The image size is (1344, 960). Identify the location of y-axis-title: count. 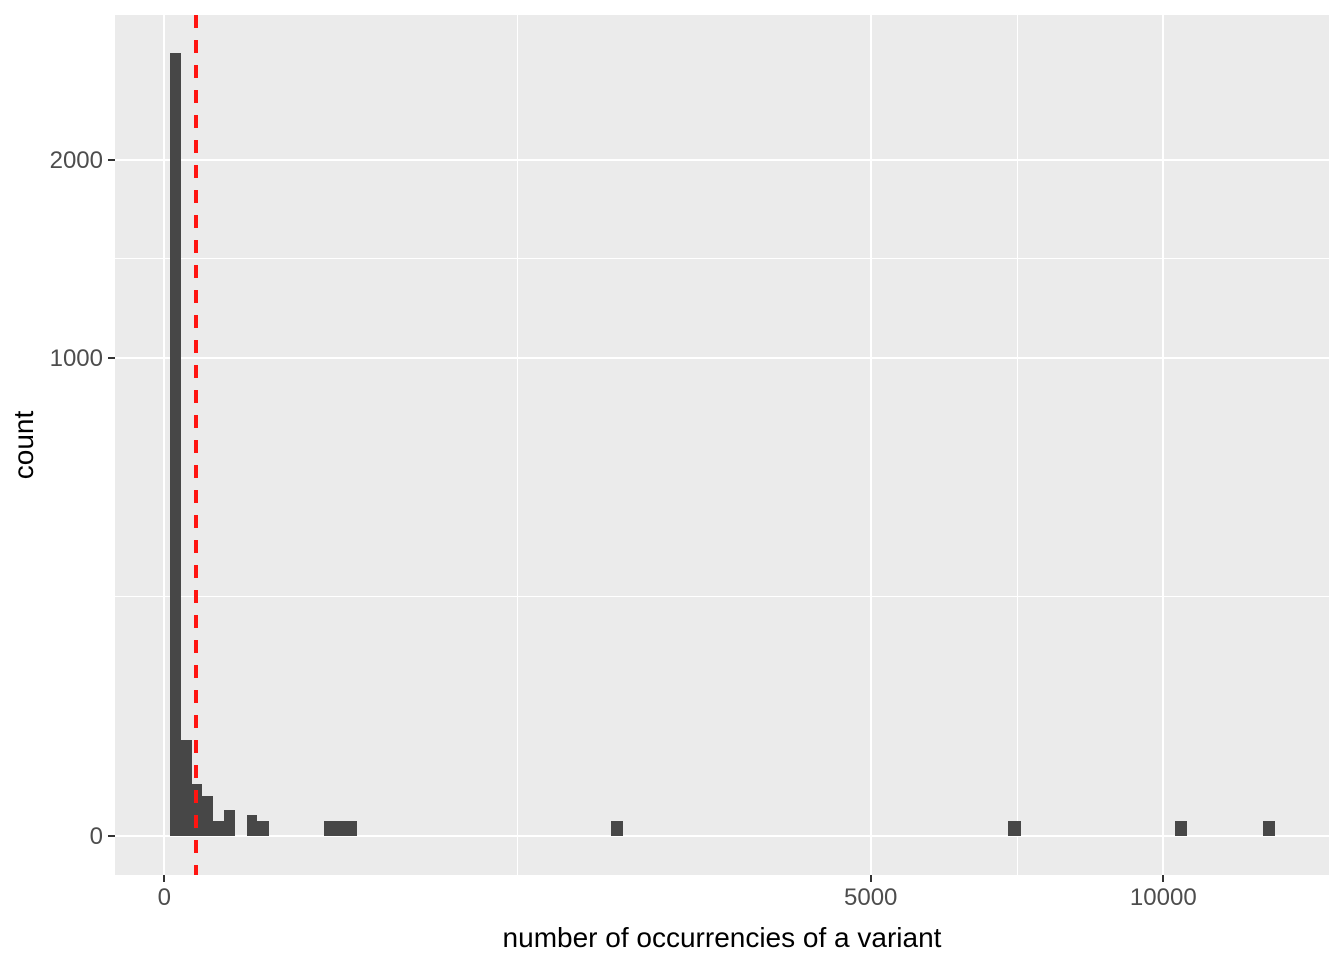
(23, 445).